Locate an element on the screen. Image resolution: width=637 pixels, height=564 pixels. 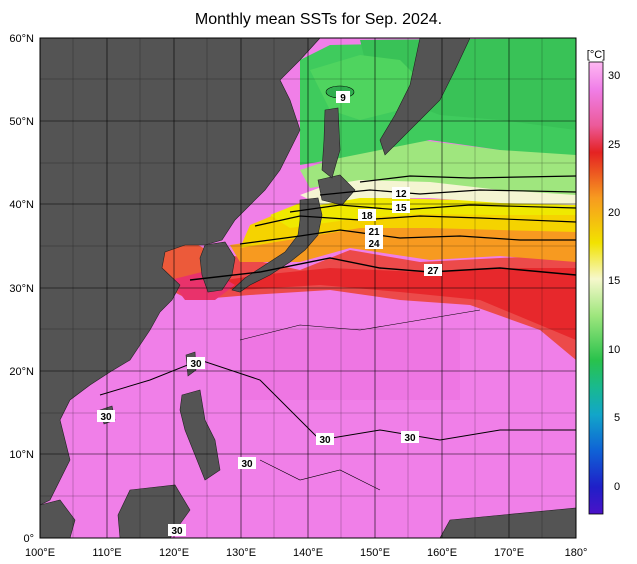
latitude-axis: 60°N 50°N 40°N 30°N 20°N 10°N 0° is located at coordinates (21, 289).